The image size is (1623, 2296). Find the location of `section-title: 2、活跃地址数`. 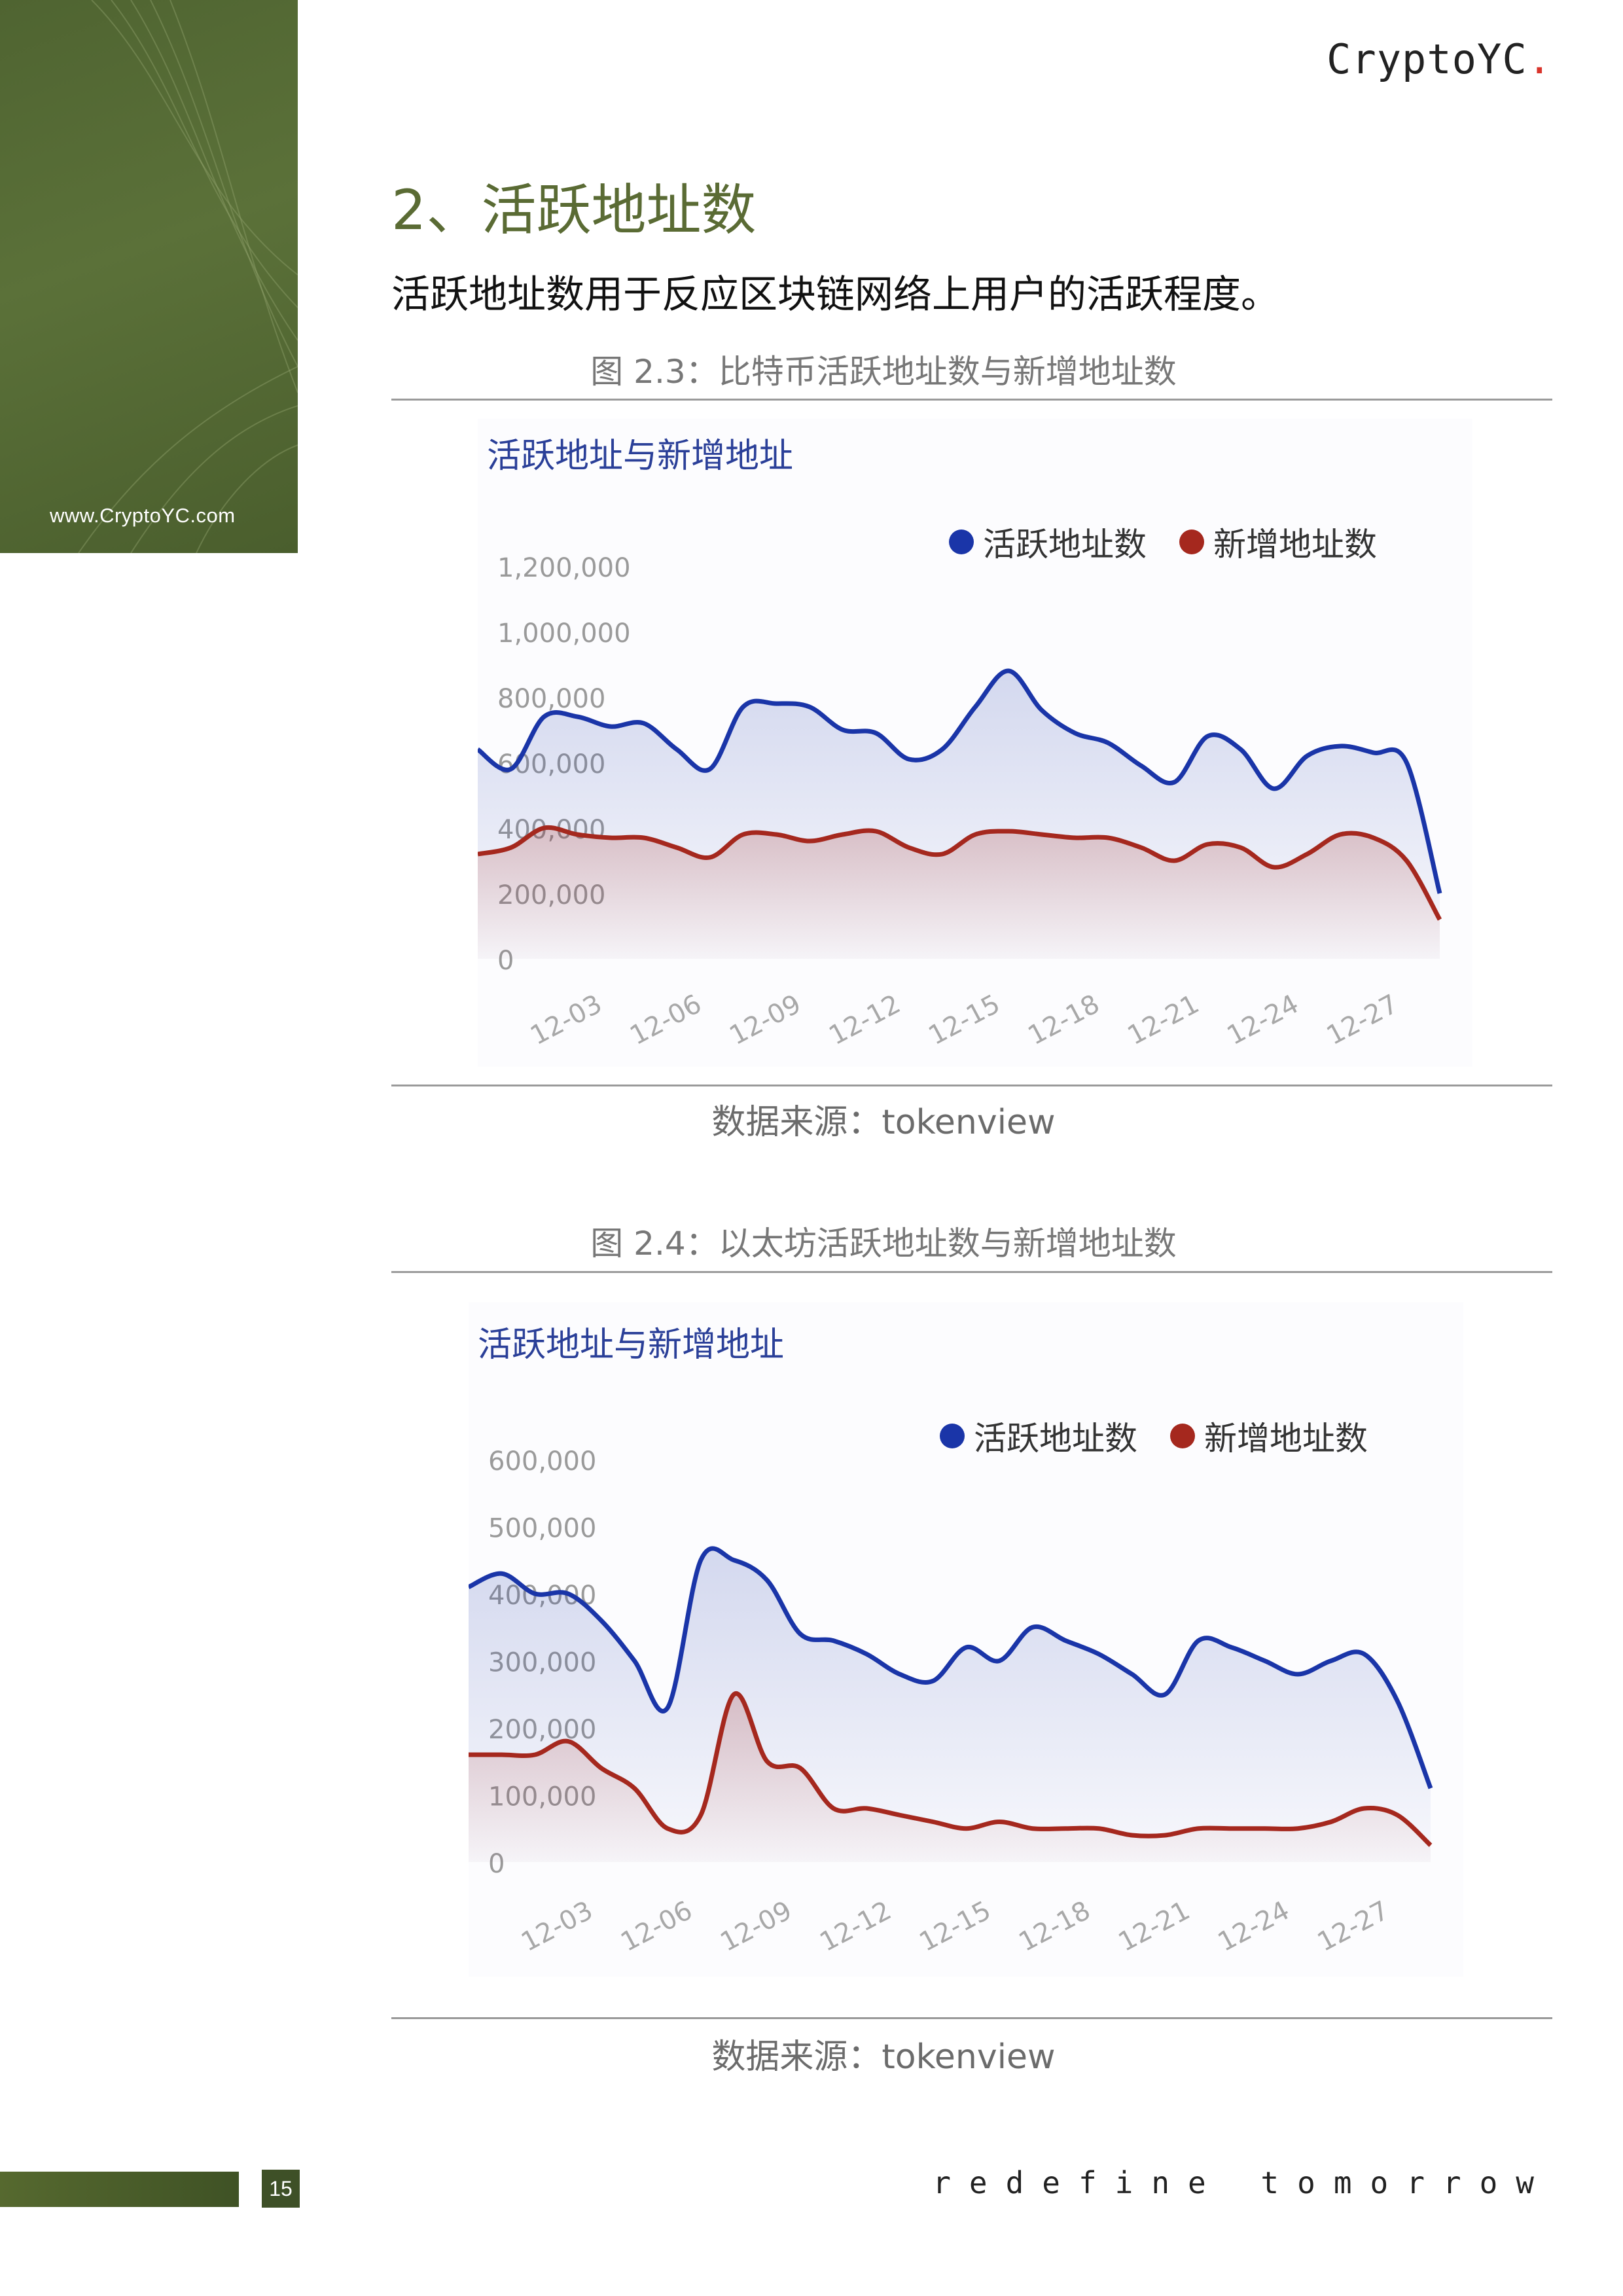

section-title: 2、活跃地址数 is located at coordinates (574, 210).